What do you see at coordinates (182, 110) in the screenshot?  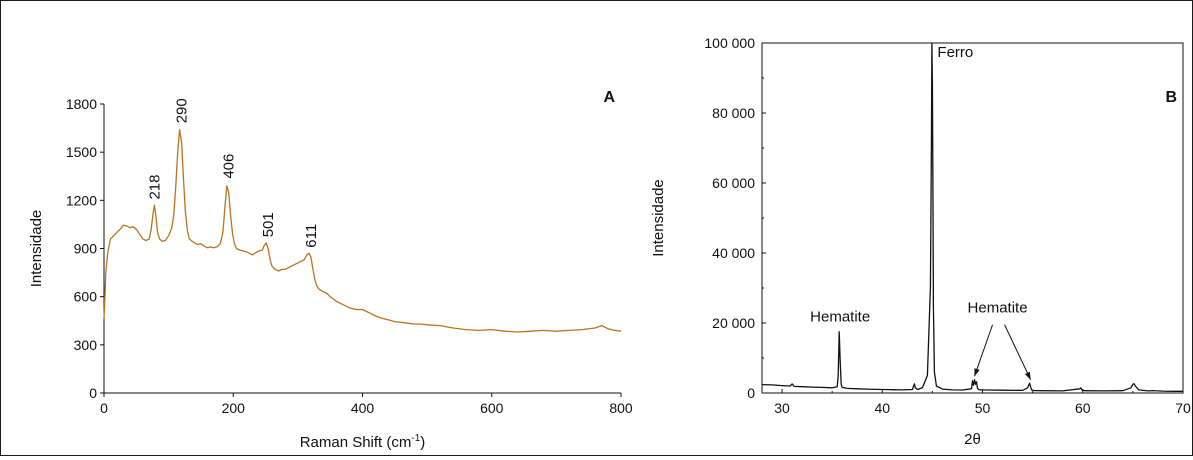 I see `panel-a-peak-label: 290` at bounding box center [182, 110].